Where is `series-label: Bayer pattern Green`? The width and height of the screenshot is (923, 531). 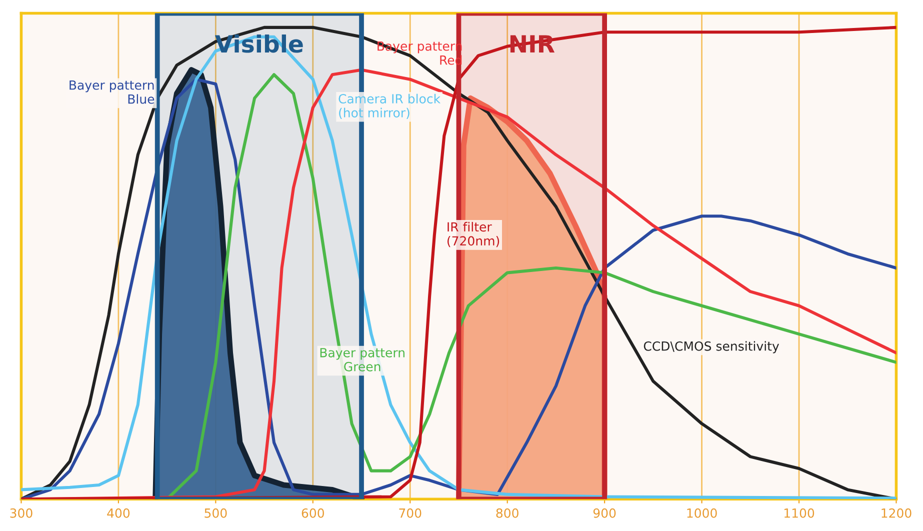 series-label: Bayer pattern Green is located at coordinates (362, 360).